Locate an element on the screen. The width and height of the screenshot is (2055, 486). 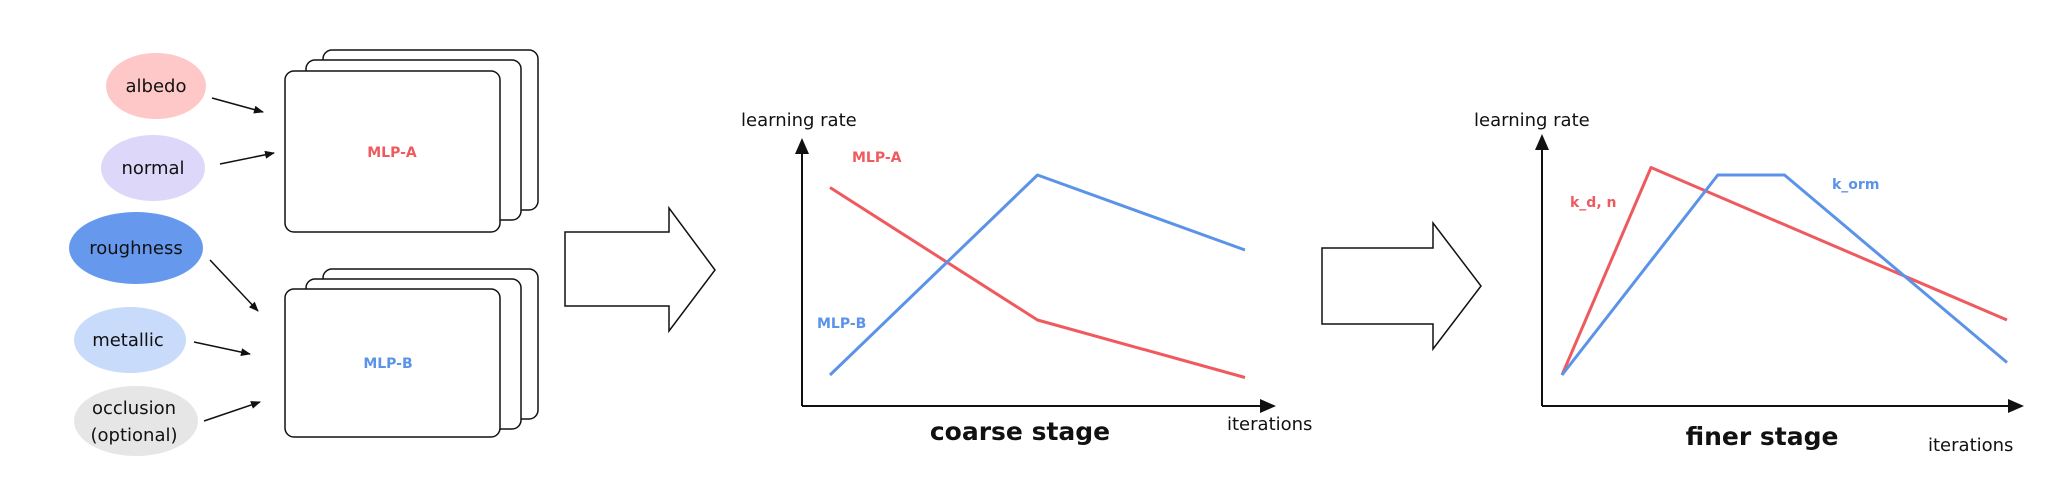
occlusion-optional-label: (optional) is located at coordinates (134, 435).